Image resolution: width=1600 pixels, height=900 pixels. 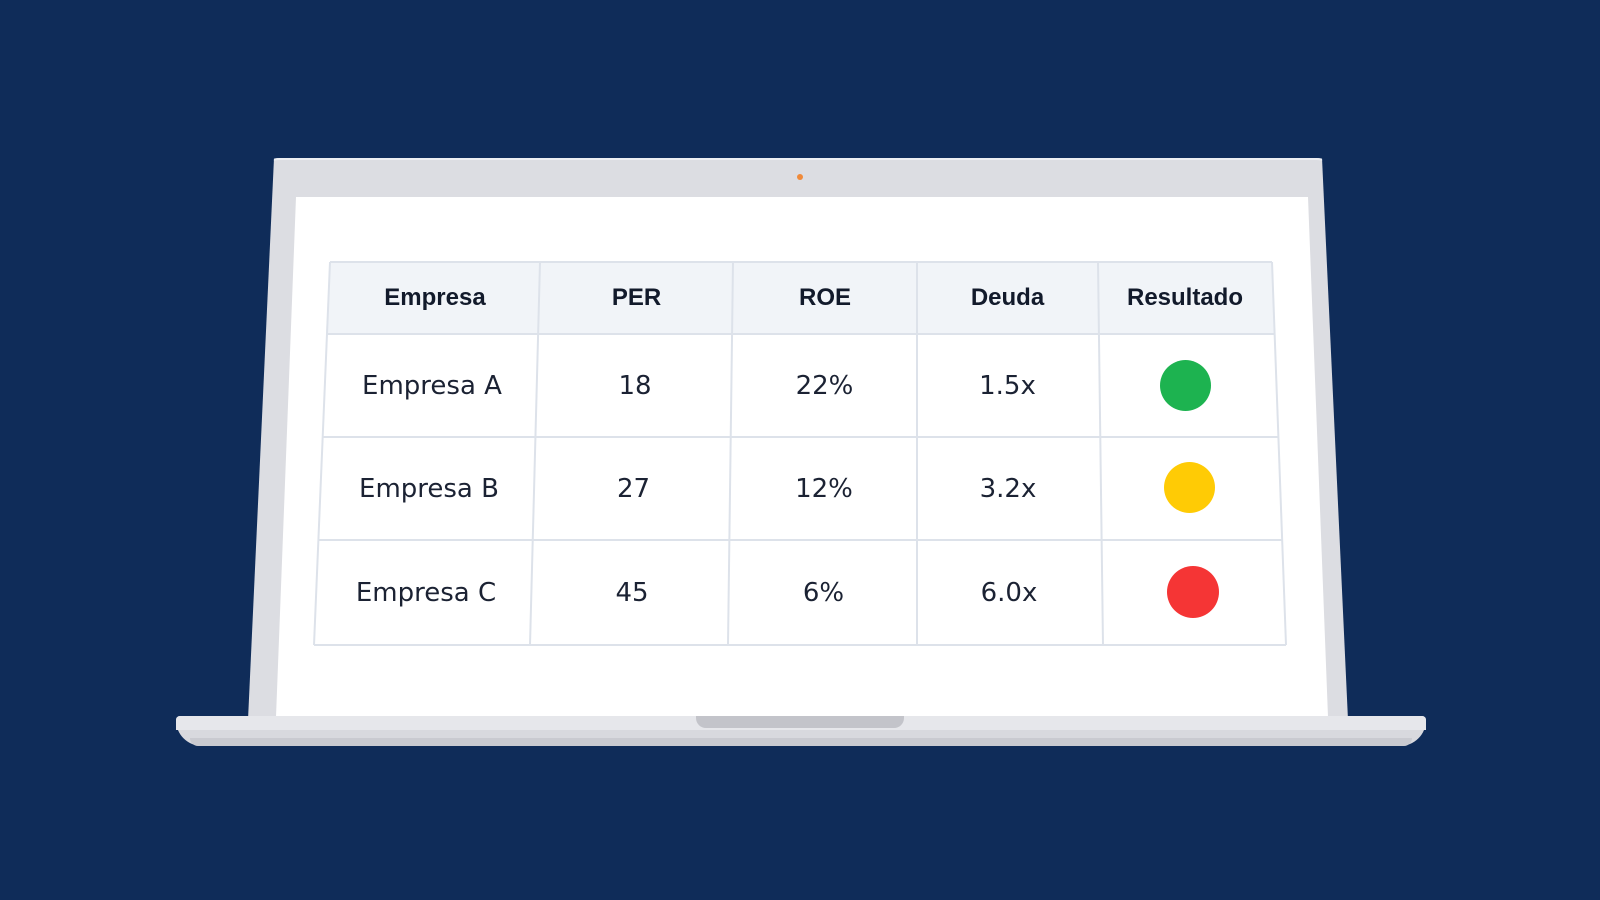 What do you see at coordinates (824, 297) in the screenshot?
I see `header-roe: ROE` at bounding box center [824, 297].